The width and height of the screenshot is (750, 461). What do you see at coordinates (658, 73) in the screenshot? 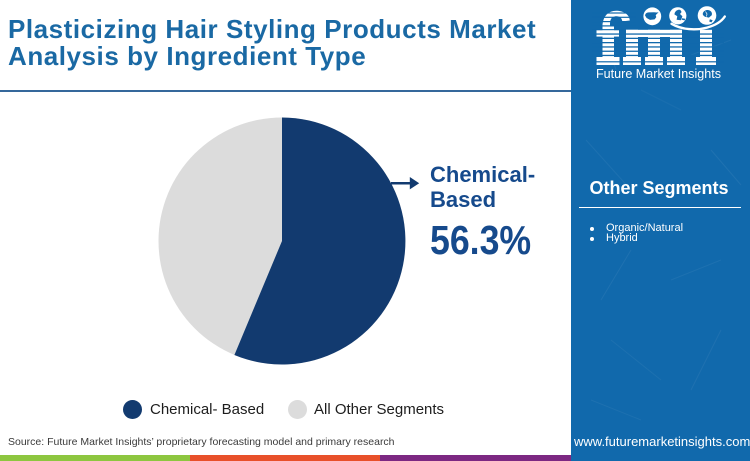
I see `svg-text: Future Market Insights` at bounding box center [658, 73].